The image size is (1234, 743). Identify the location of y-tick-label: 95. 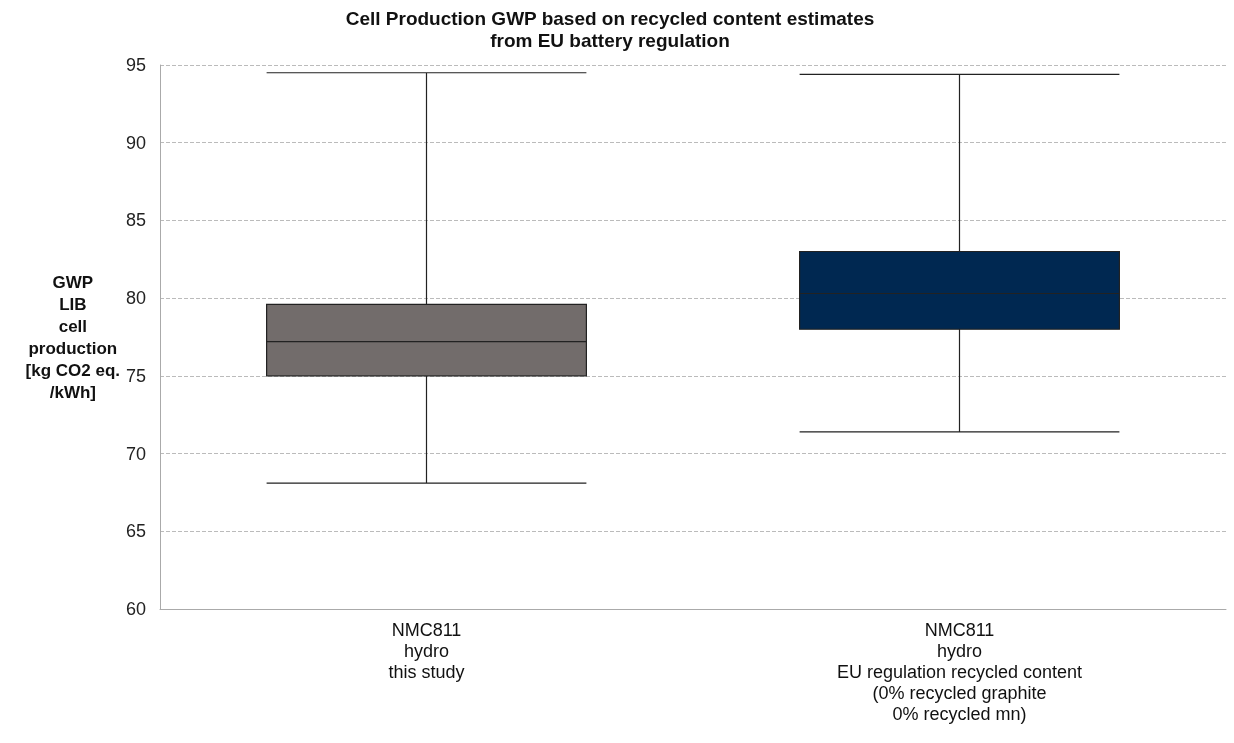
(135, 65).